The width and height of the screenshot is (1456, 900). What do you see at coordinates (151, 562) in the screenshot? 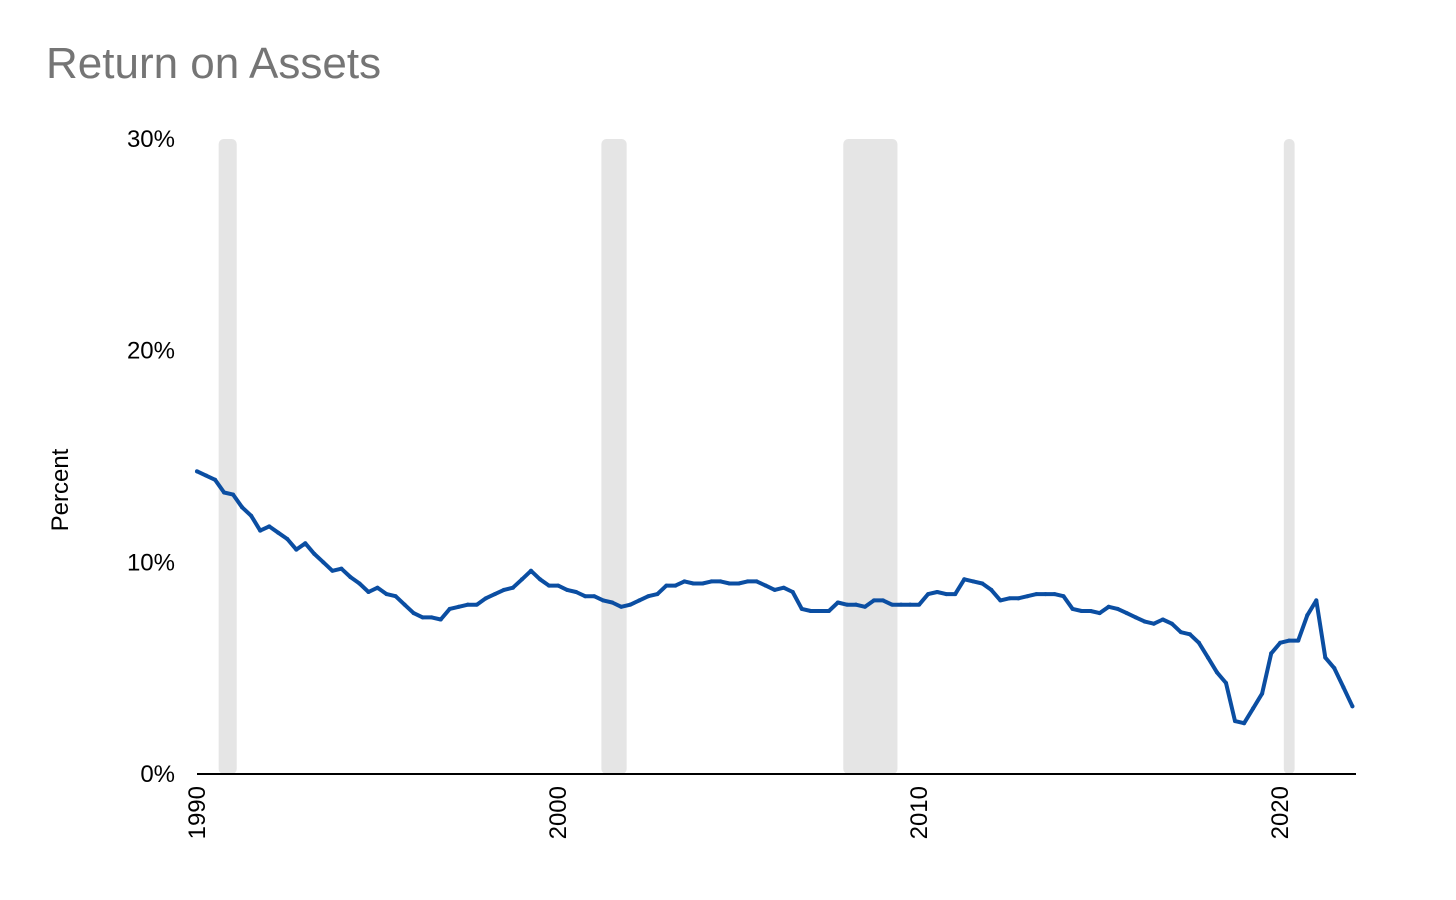
I see `y-tick-label: 10%` at bounding box center [151, 562].